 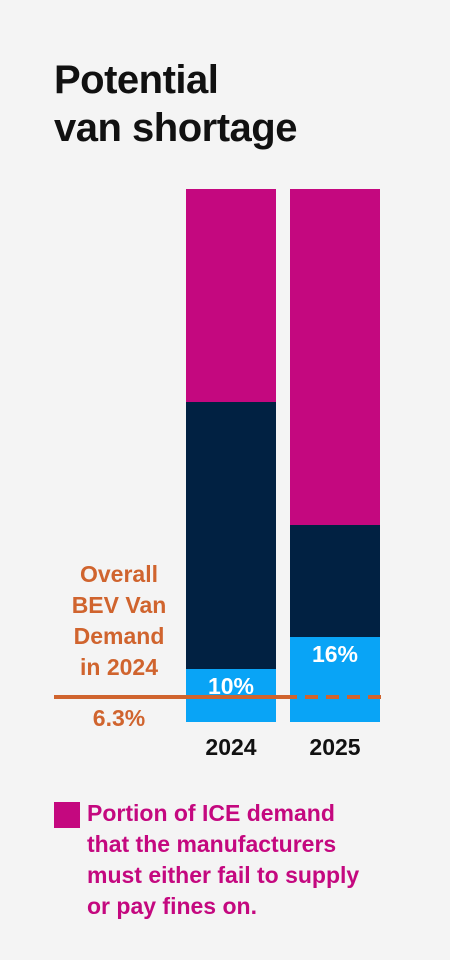 What do you see at coordinates (119, 667) in the screenshot?
I see `reference-label-line-4: in 2024` at bounding box center [119, 667].